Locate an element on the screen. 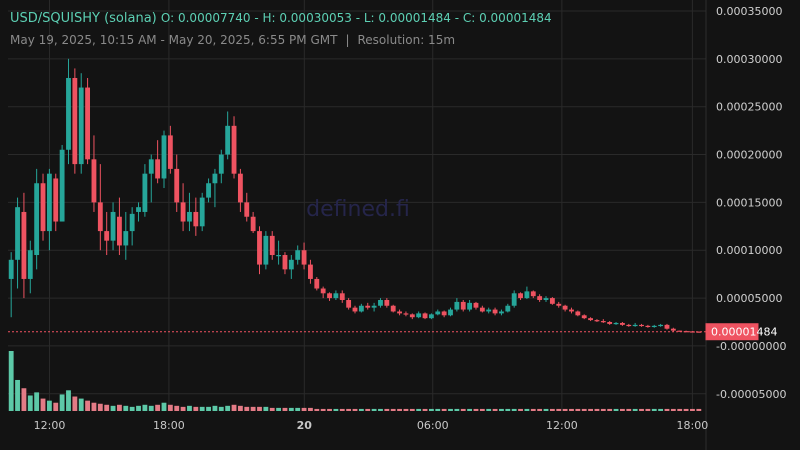  price-tick-label: 0.00030000 is located at coordinates (749, 59).